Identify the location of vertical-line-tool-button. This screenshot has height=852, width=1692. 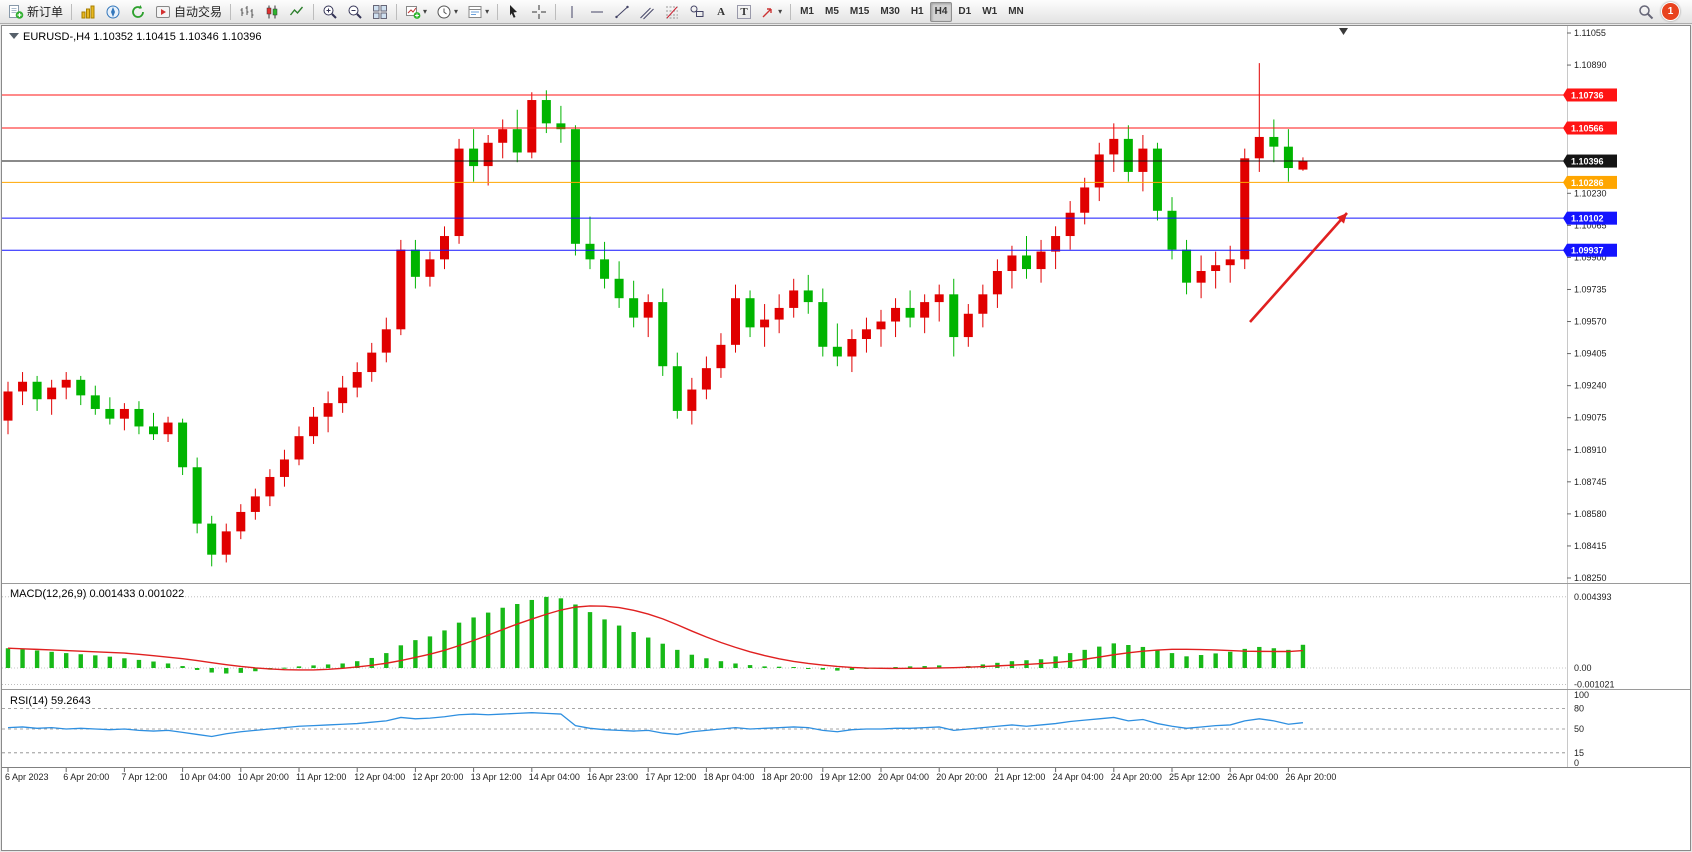
(572, 12).